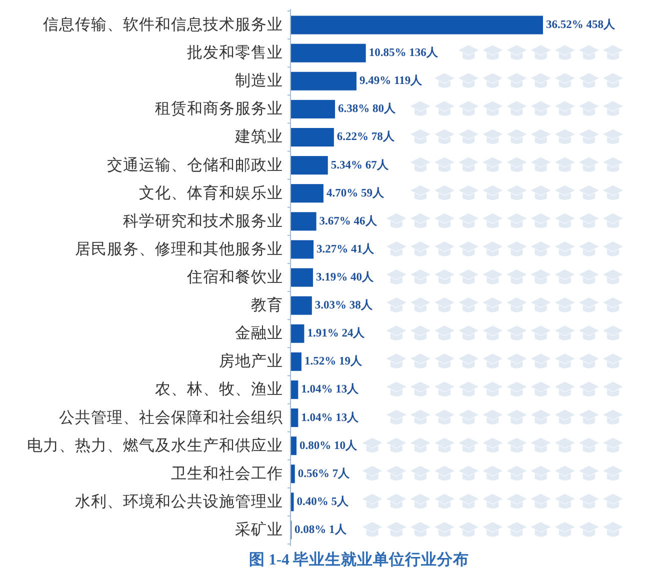 Image resolution: width=646 pixels, height=586 pixels. What do you see at coordinates (321, 529) in the screenshot?
I see `data-label: 0.08% 1人` at bounding box center [321, 529].